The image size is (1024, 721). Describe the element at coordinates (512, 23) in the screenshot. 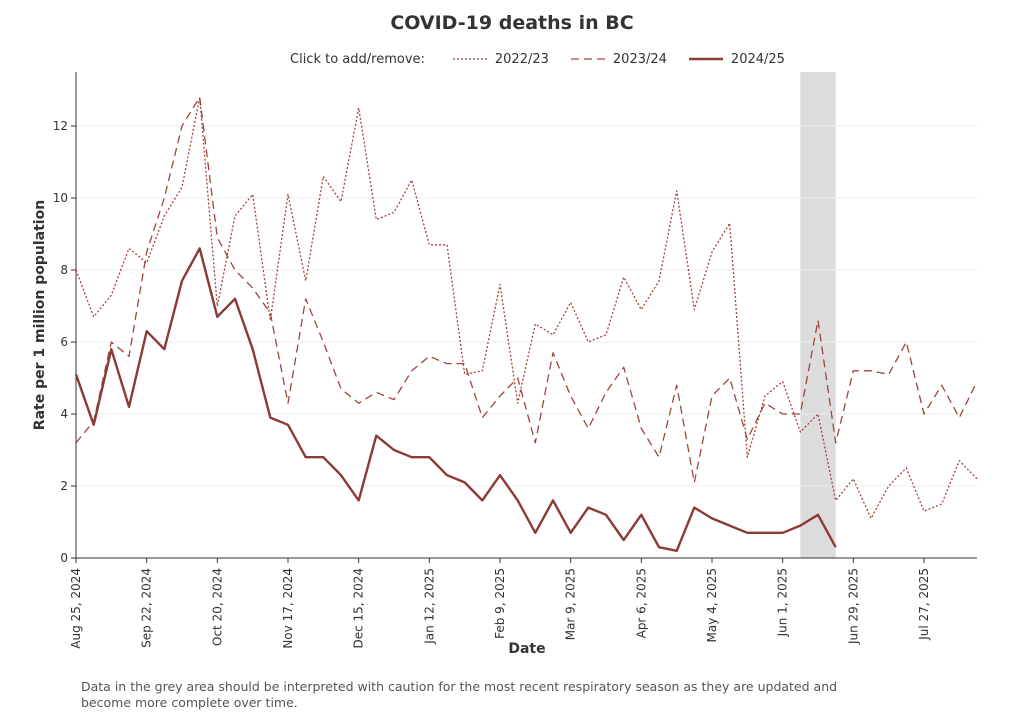

I see `chart-title: COVID-19 deaths in BC` at that location.